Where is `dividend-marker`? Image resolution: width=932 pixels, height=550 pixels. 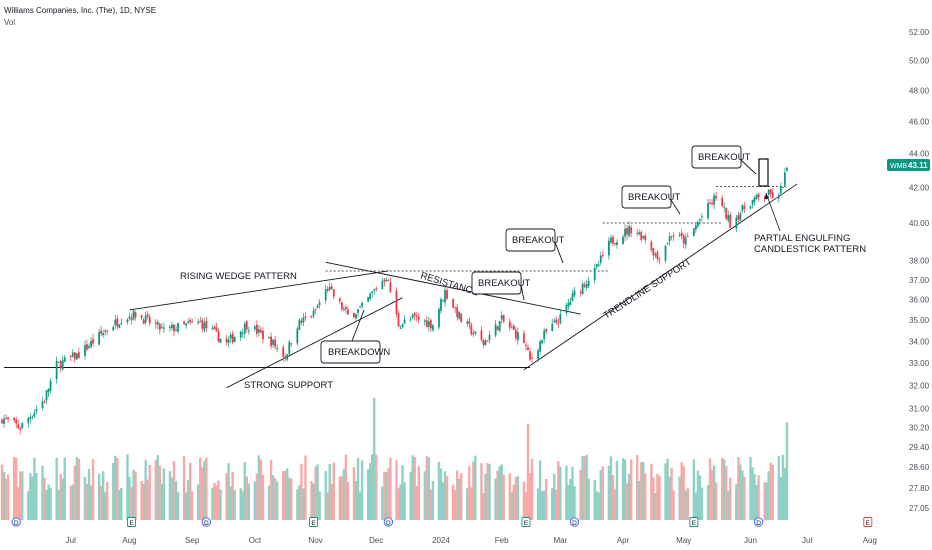
dividend-marker is located at coordinates (758, 522).